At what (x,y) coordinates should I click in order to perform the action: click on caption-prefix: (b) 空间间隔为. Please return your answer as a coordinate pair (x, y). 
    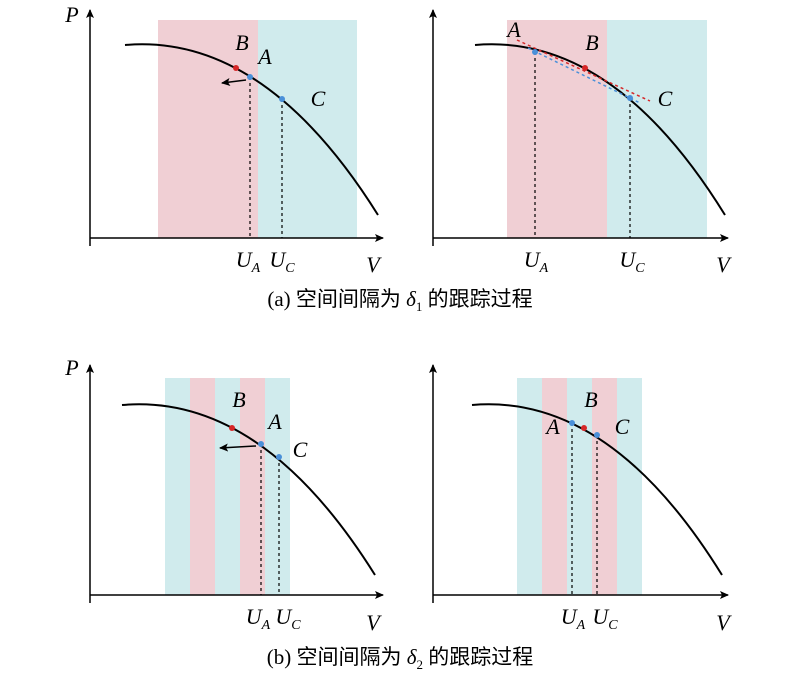
    Looking at the image, I should click on (337, 657).